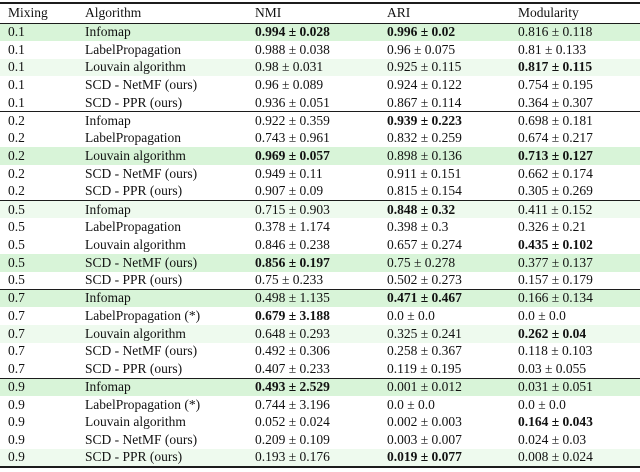 This screenshot has width=640, height=472. Describe the element at coordinates (555, 457) in the screenshot. I see `cell-modularity: 0.008 ± 0.024` at that location.